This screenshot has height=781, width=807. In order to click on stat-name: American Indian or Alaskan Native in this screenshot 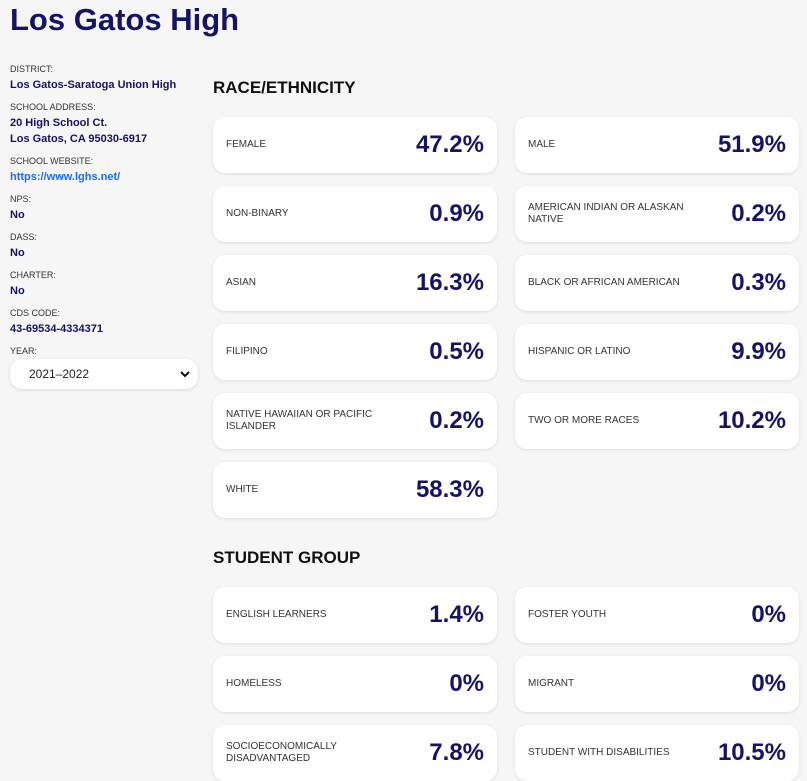, I will do `click(606, 213)`.